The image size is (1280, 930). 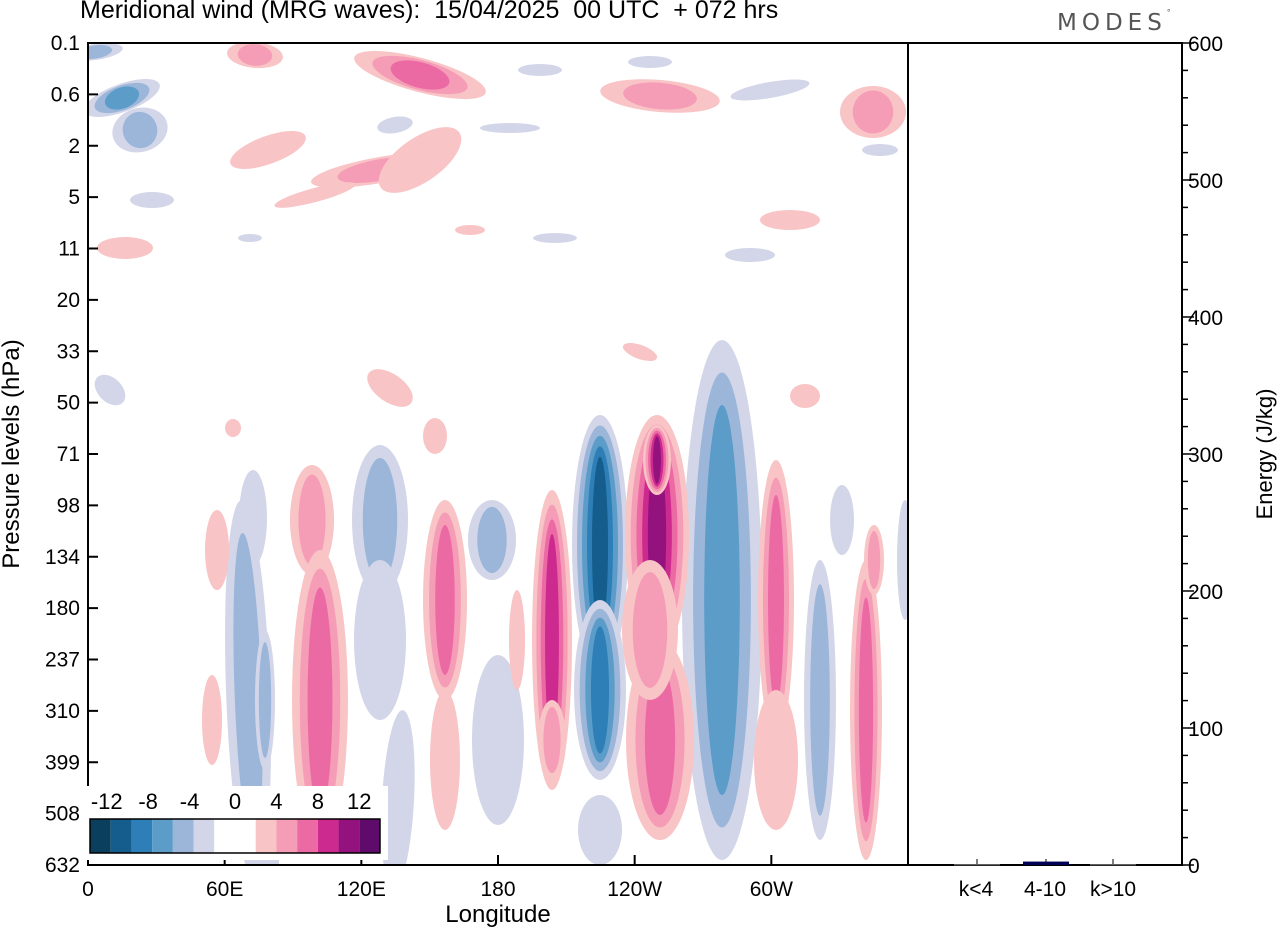 I want to click on y-tick-label: 0.1, so click(x=65, y=43).